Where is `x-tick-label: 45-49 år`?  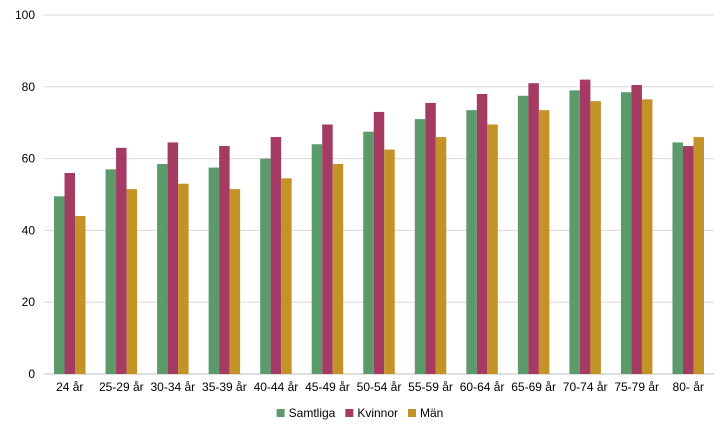
x-tick-label: 45-49 år is located at coordinates (327, 387).